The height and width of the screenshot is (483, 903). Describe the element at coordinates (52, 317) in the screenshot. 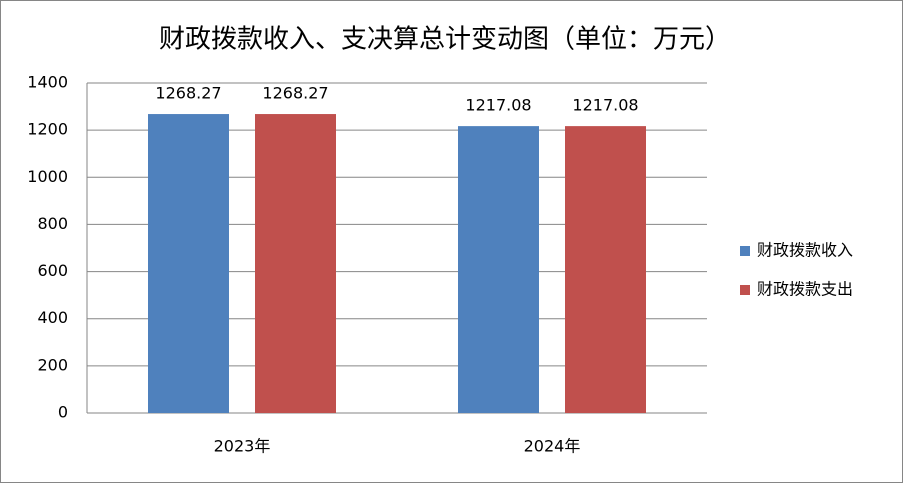

I see `y-tick-label: 400` at that location.